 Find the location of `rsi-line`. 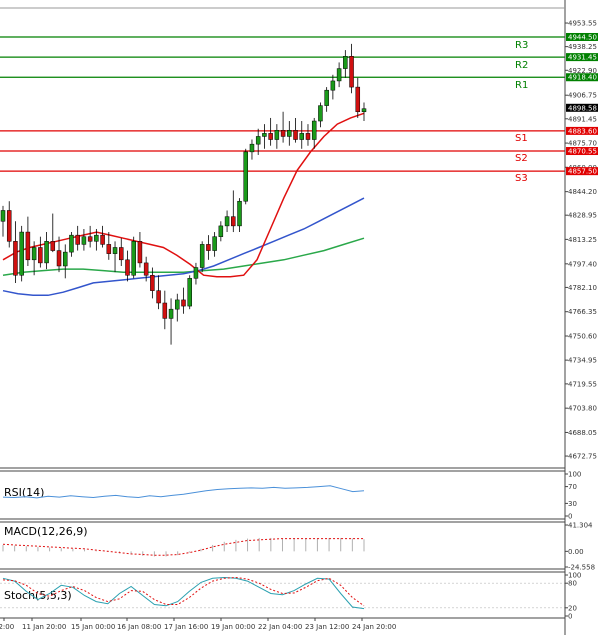

rsi-line is located at coordinates (183, 492).